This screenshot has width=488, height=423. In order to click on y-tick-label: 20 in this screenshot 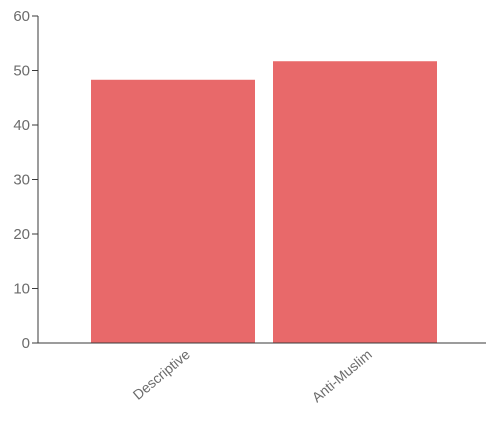, I will do `click(21, 234)`.